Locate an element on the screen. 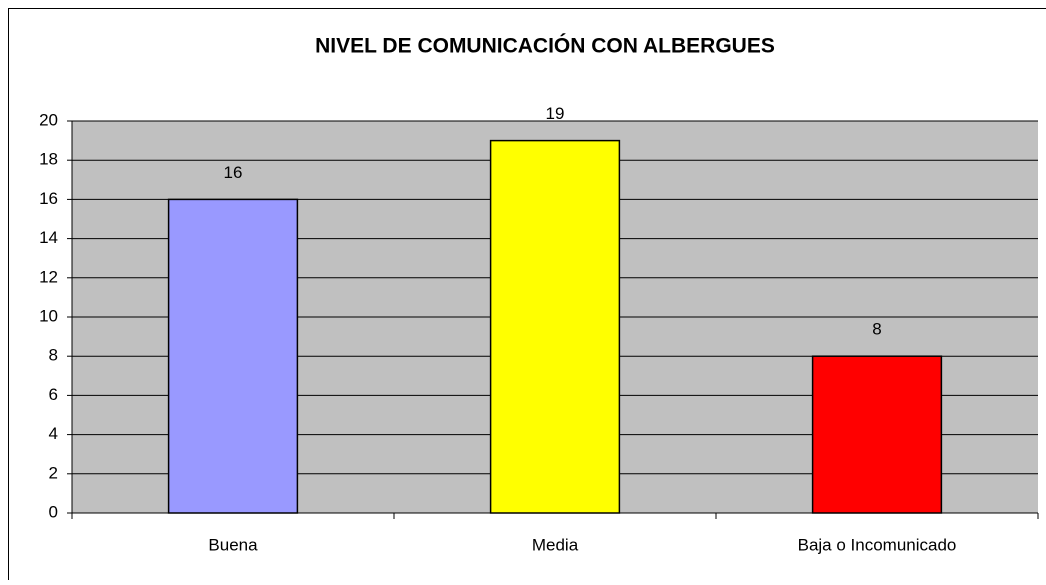 The width and height of the screenshot is (1046, 585). data-label: 16 is located at coordinates (233, 172).